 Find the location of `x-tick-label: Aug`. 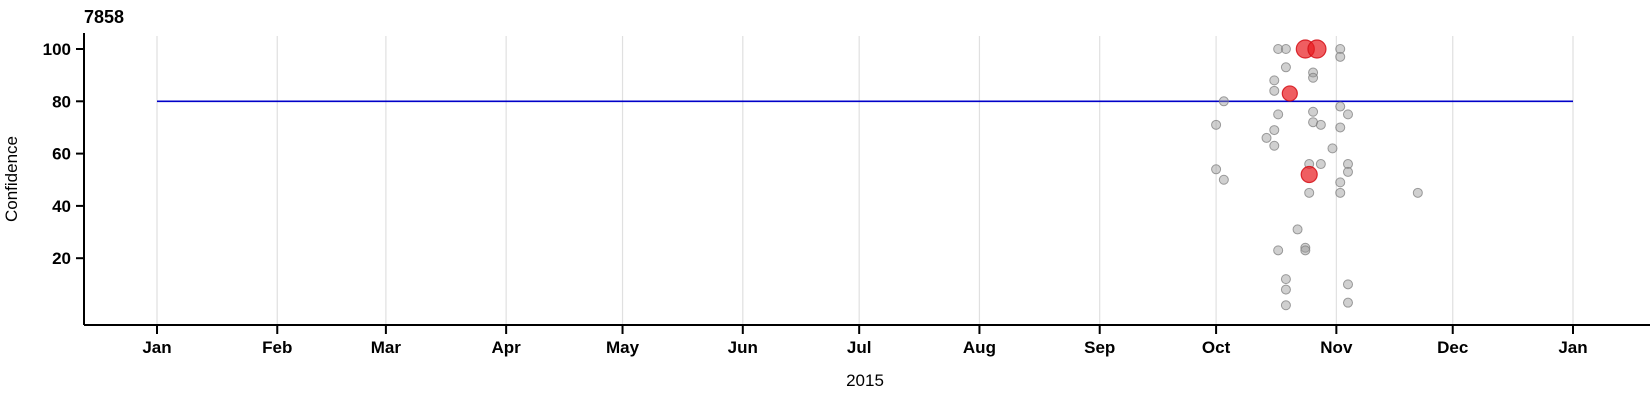

x-tick-label: Aug is located at coordinates (979, 347).